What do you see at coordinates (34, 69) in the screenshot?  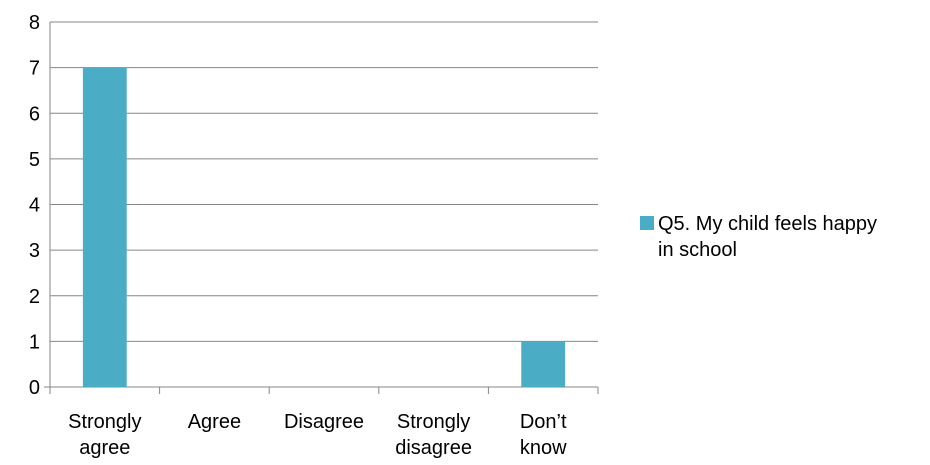 I see `y-tick-label: 7` at bounding box center [34, 69].